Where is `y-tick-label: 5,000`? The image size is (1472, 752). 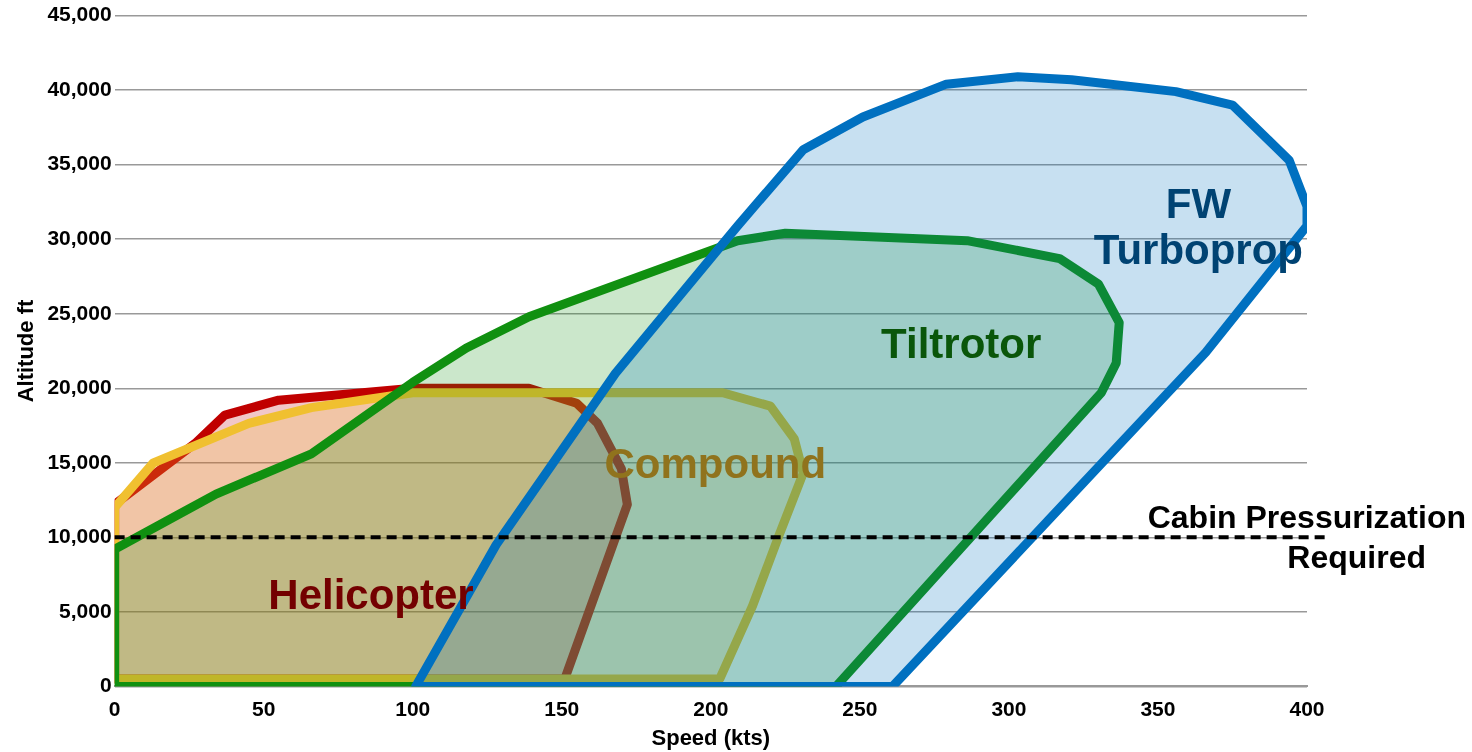 y-tick-label: 5,000 is located at coordinates (85, 610).